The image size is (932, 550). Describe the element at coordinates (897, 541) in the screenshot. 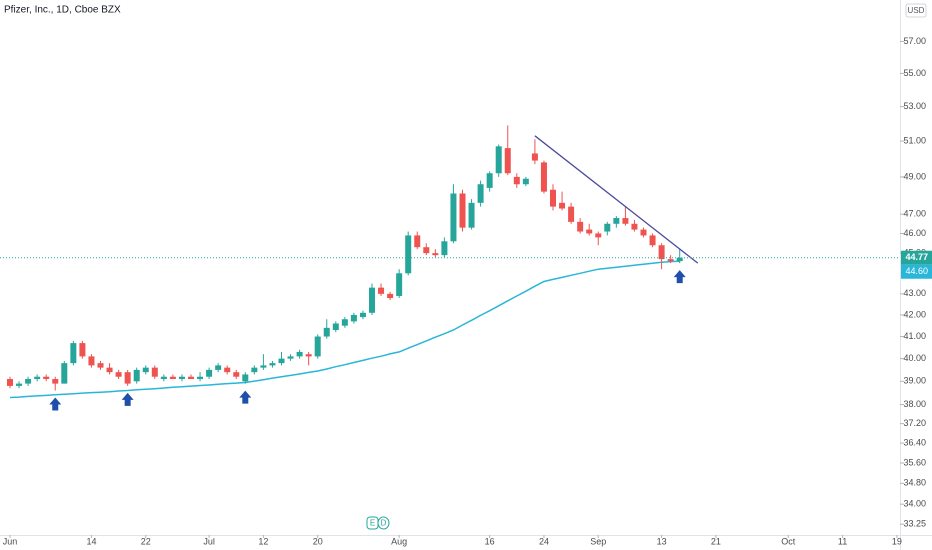

I see `x-tick-label: 19` at that location.